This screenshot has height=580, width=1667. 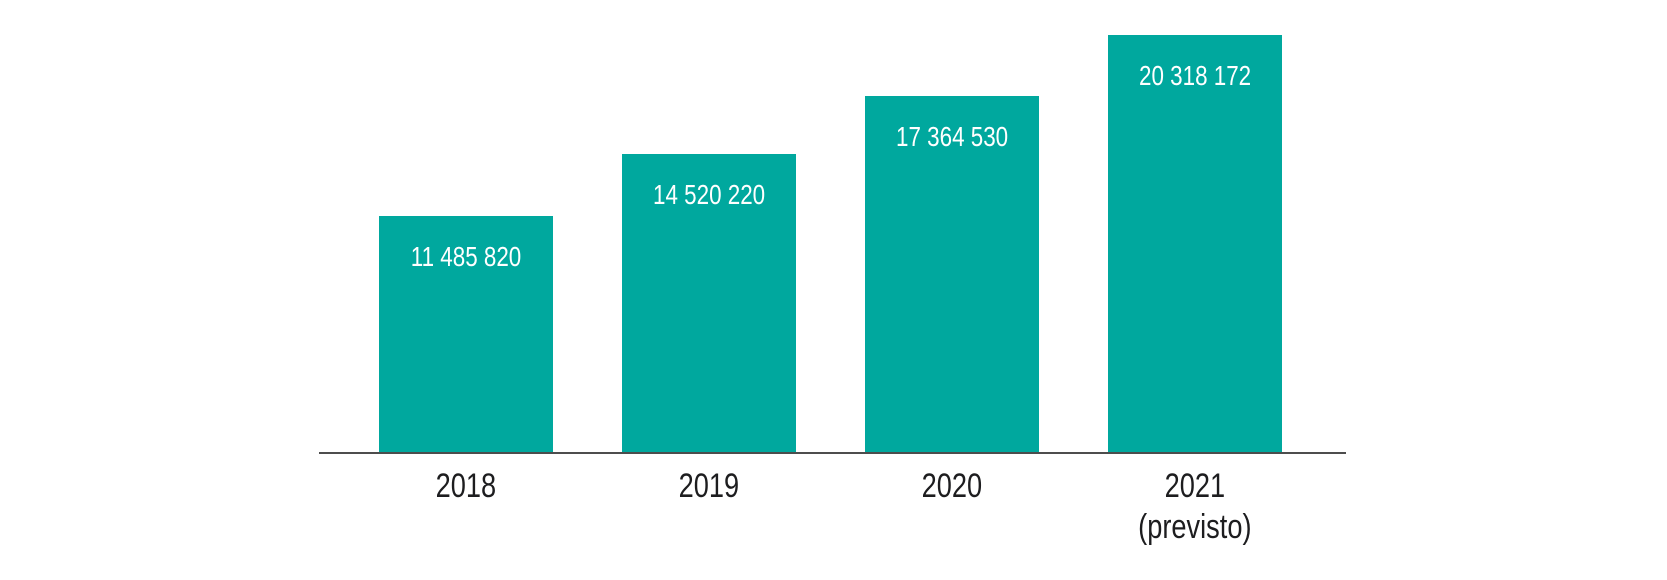 I want to click on bar-2020: 17 364 530, so click(x=952, y=274).